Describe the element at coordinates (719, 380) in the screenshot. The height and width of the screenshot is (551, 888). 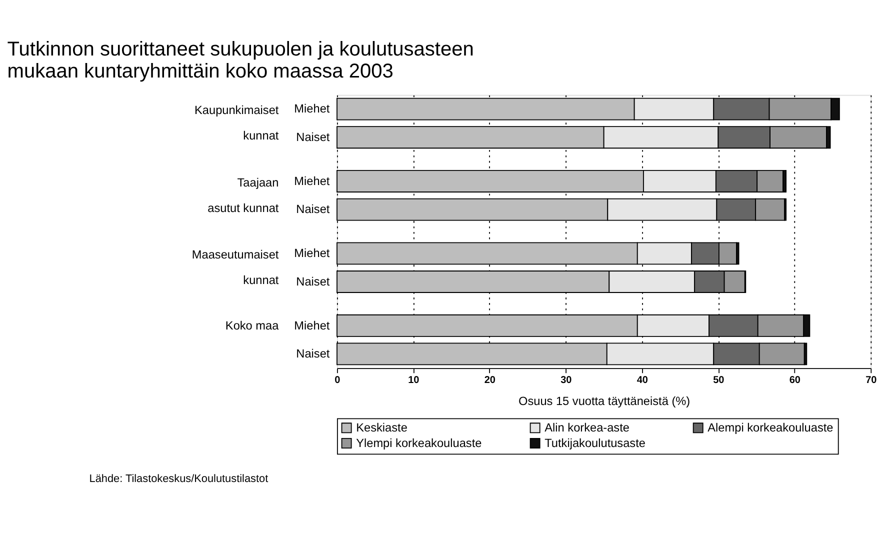
I see `x-tick-label: 50` at that location.